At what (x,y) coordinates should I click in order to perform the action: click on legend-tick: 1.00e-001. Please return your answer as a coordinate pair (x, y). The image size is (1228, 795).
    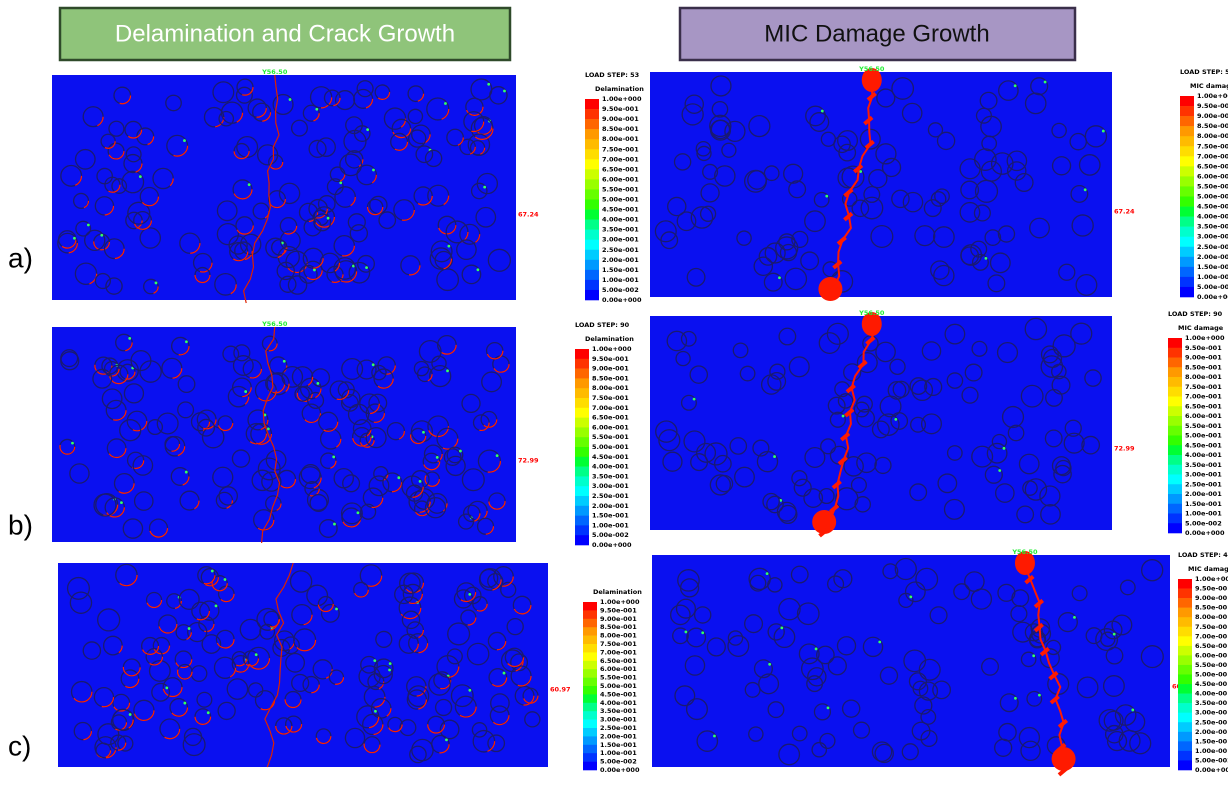
    Looking at the image, I should click on (620, 280).